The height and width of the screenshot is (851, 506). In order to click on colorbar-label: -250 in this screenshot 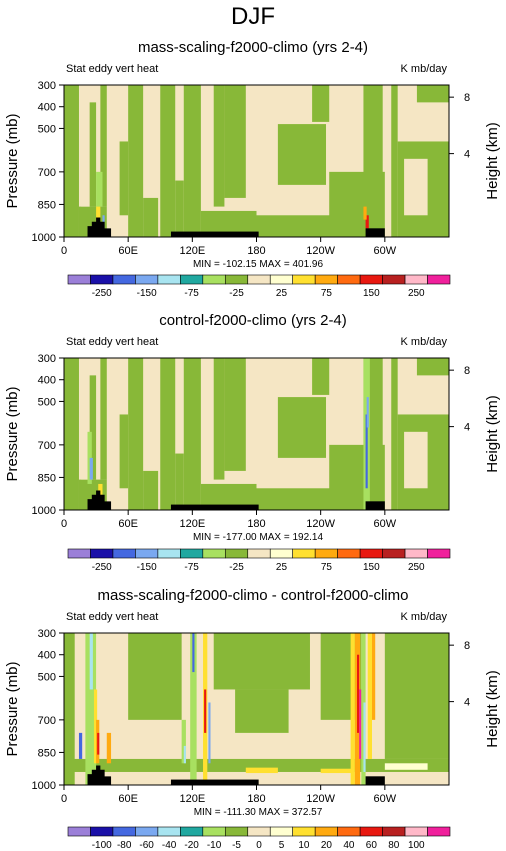, I will do `click(102, 293)`.